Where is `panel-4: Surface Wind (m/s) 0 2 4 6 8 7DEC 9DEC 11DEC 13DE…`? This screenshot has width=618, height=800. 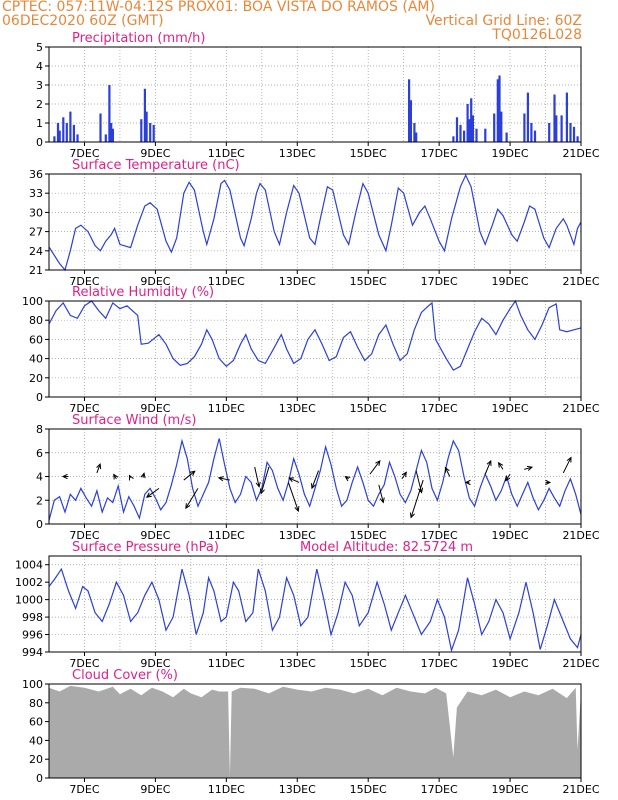
panel-4: Surface Wind (m/s) 0 2 4 6 8 7DEC 9DEC 11DEC 13DE… is located at coordinates (318, 477).